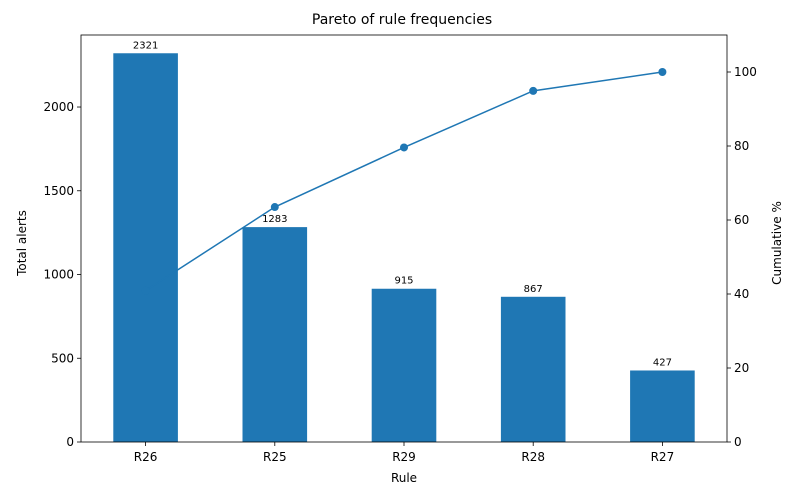 The image size is (800, 500). Describe the element at coordinates (402, 20) in the screenshot. I see `chart-title: Pareto of rule frequencies` at that location.